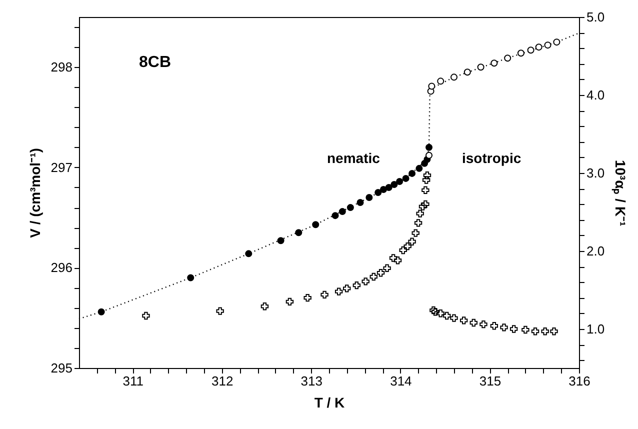  Describe the element at coordinates (595, 329) in the screenshot. I see `y2-tick-label: 1.0` at that location.